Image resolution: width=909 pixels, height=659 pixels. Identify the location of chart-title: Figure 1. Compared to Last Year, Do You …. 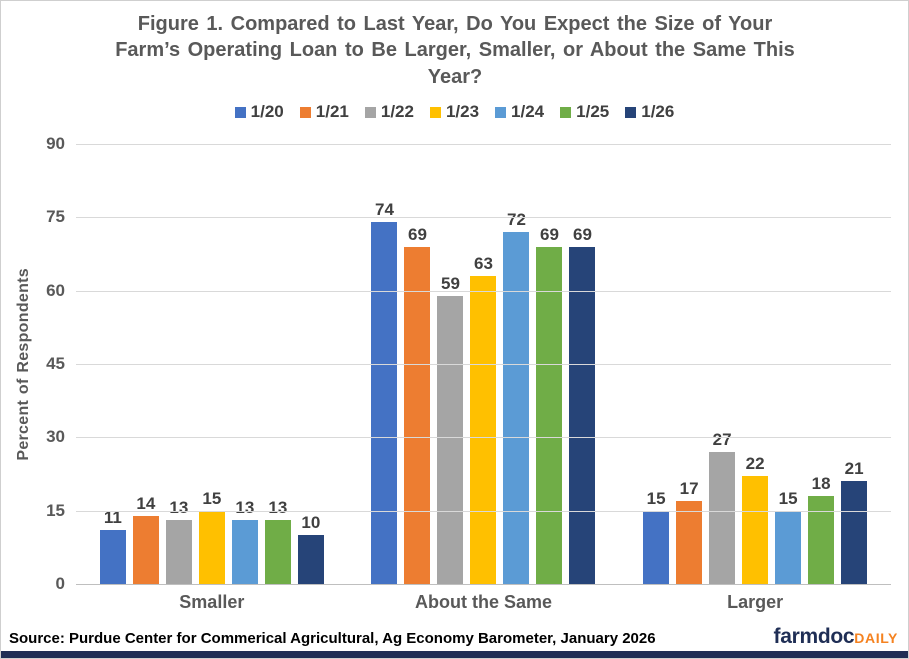
(455, 50).